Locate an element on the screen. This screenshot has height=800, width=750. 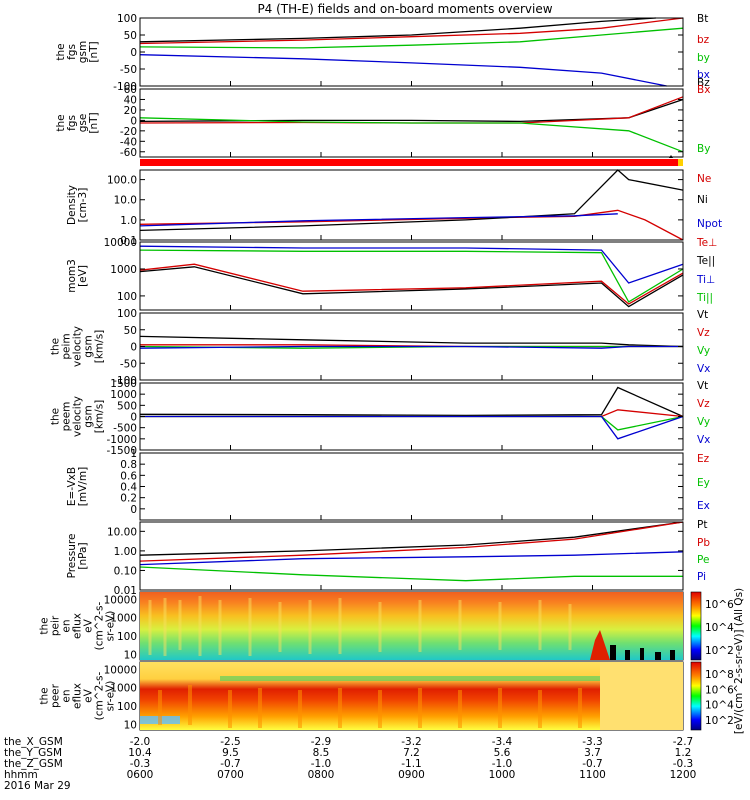
frame-e_field is located at coordinates (411, 486).